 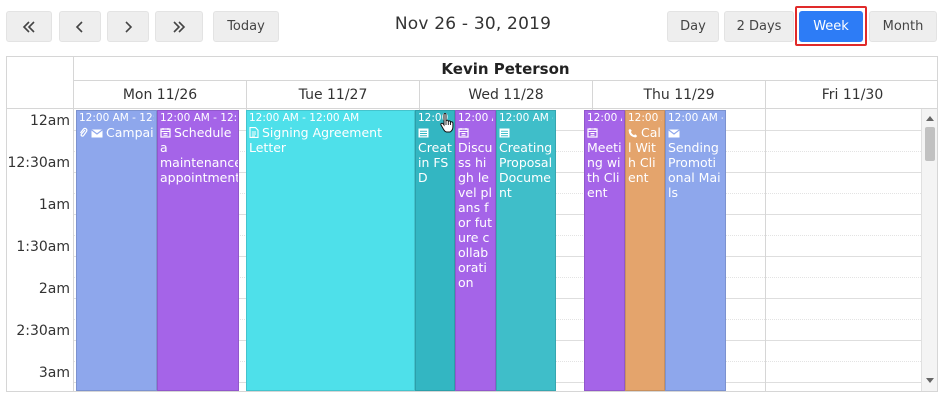 What do you see at coordinates (54, 289) in the screenshot?
I see `time-label: 2am` at bounding box center [54, 289].